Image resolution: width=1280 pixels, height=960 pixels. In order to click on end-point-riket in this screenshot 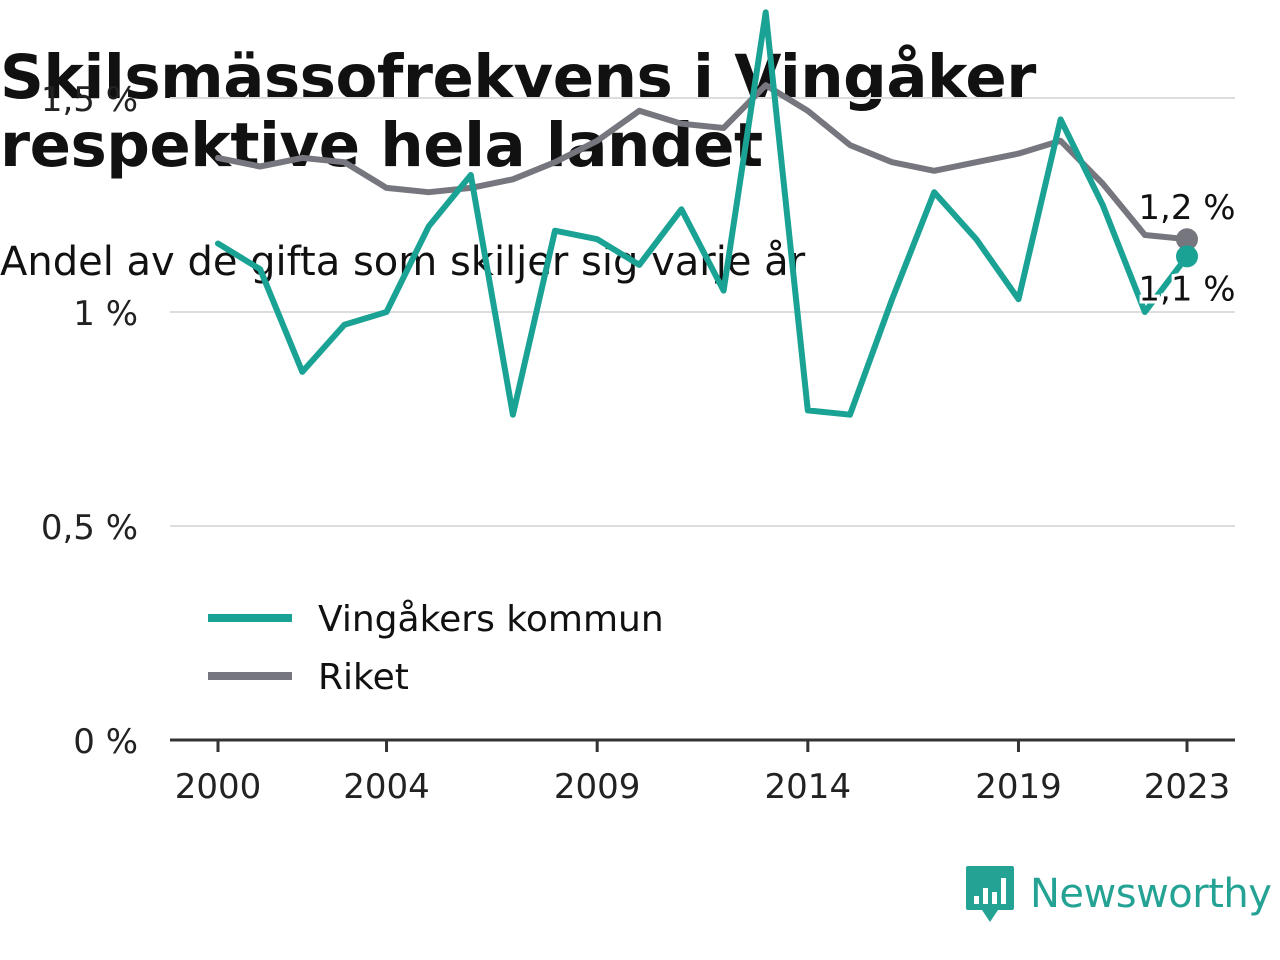, I will do `click(1187, 239)`.